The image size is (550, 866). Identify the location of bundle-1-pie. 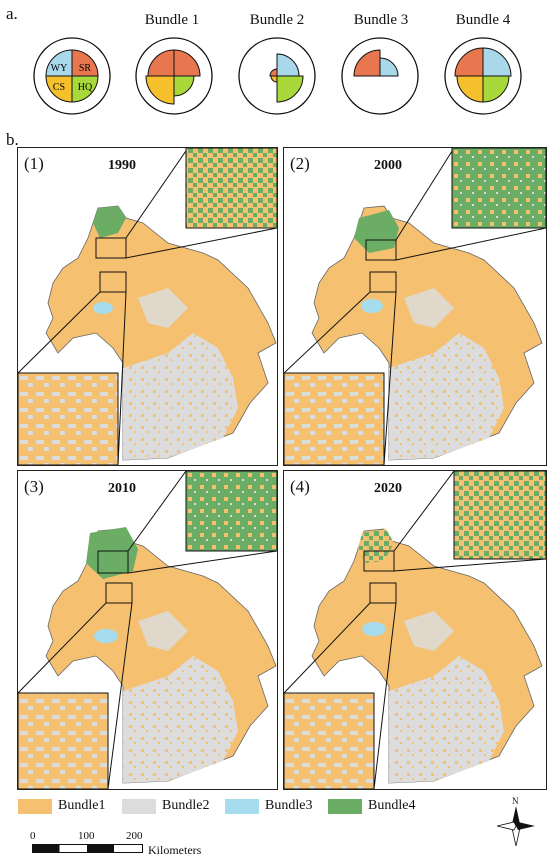
(174, 76).